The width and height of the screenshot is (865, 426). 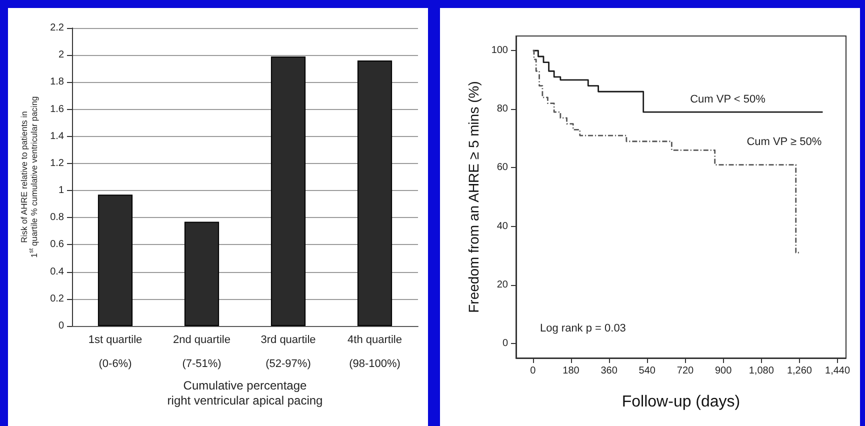 I want to click on annotation: Log rank p = 0.03, so click(x=583, y=328).